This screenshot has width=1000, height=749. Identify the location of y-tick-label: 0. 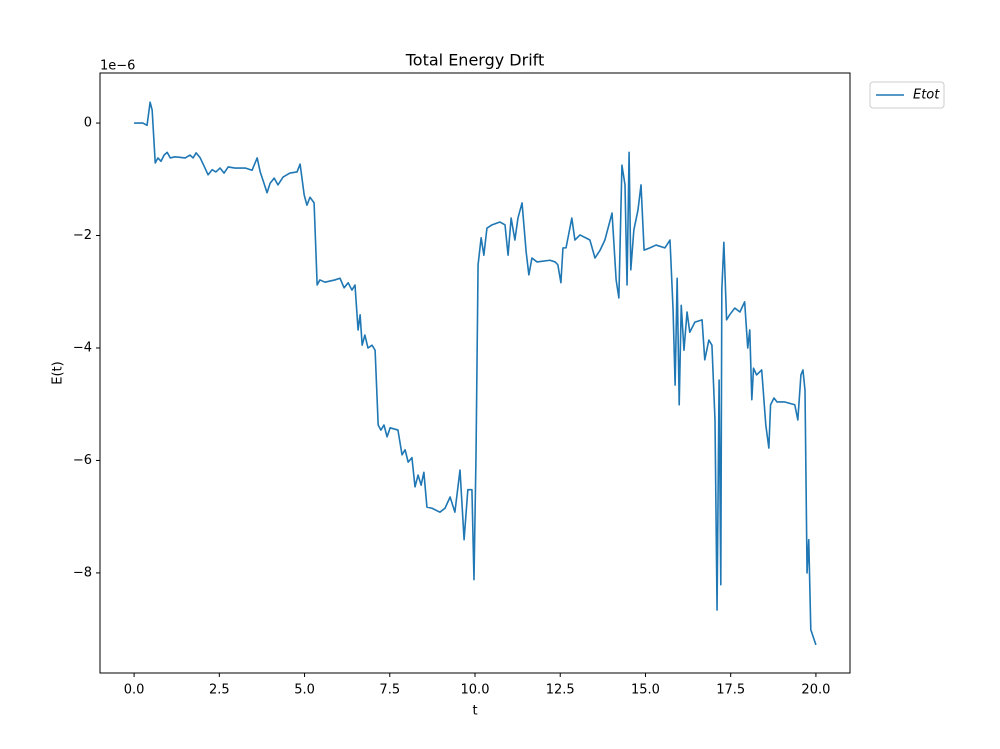
(88, 123).